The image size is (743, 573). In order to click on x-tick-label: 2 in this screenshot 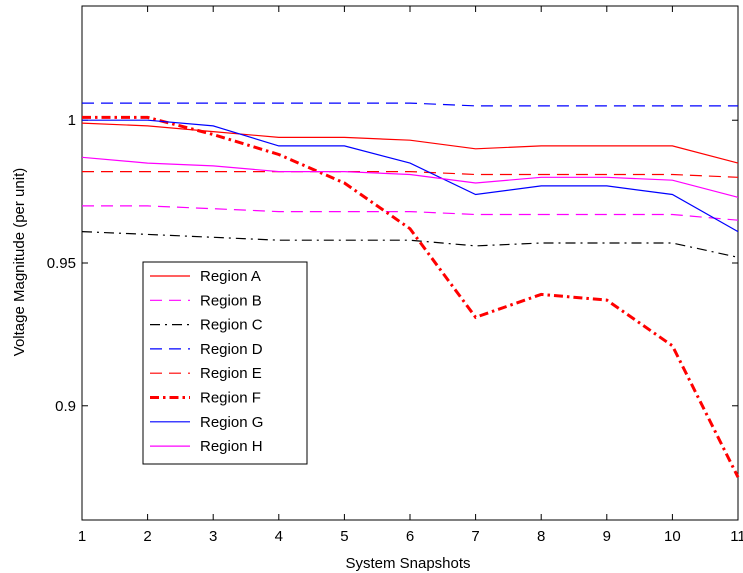, I will do `click(147, 536)`.